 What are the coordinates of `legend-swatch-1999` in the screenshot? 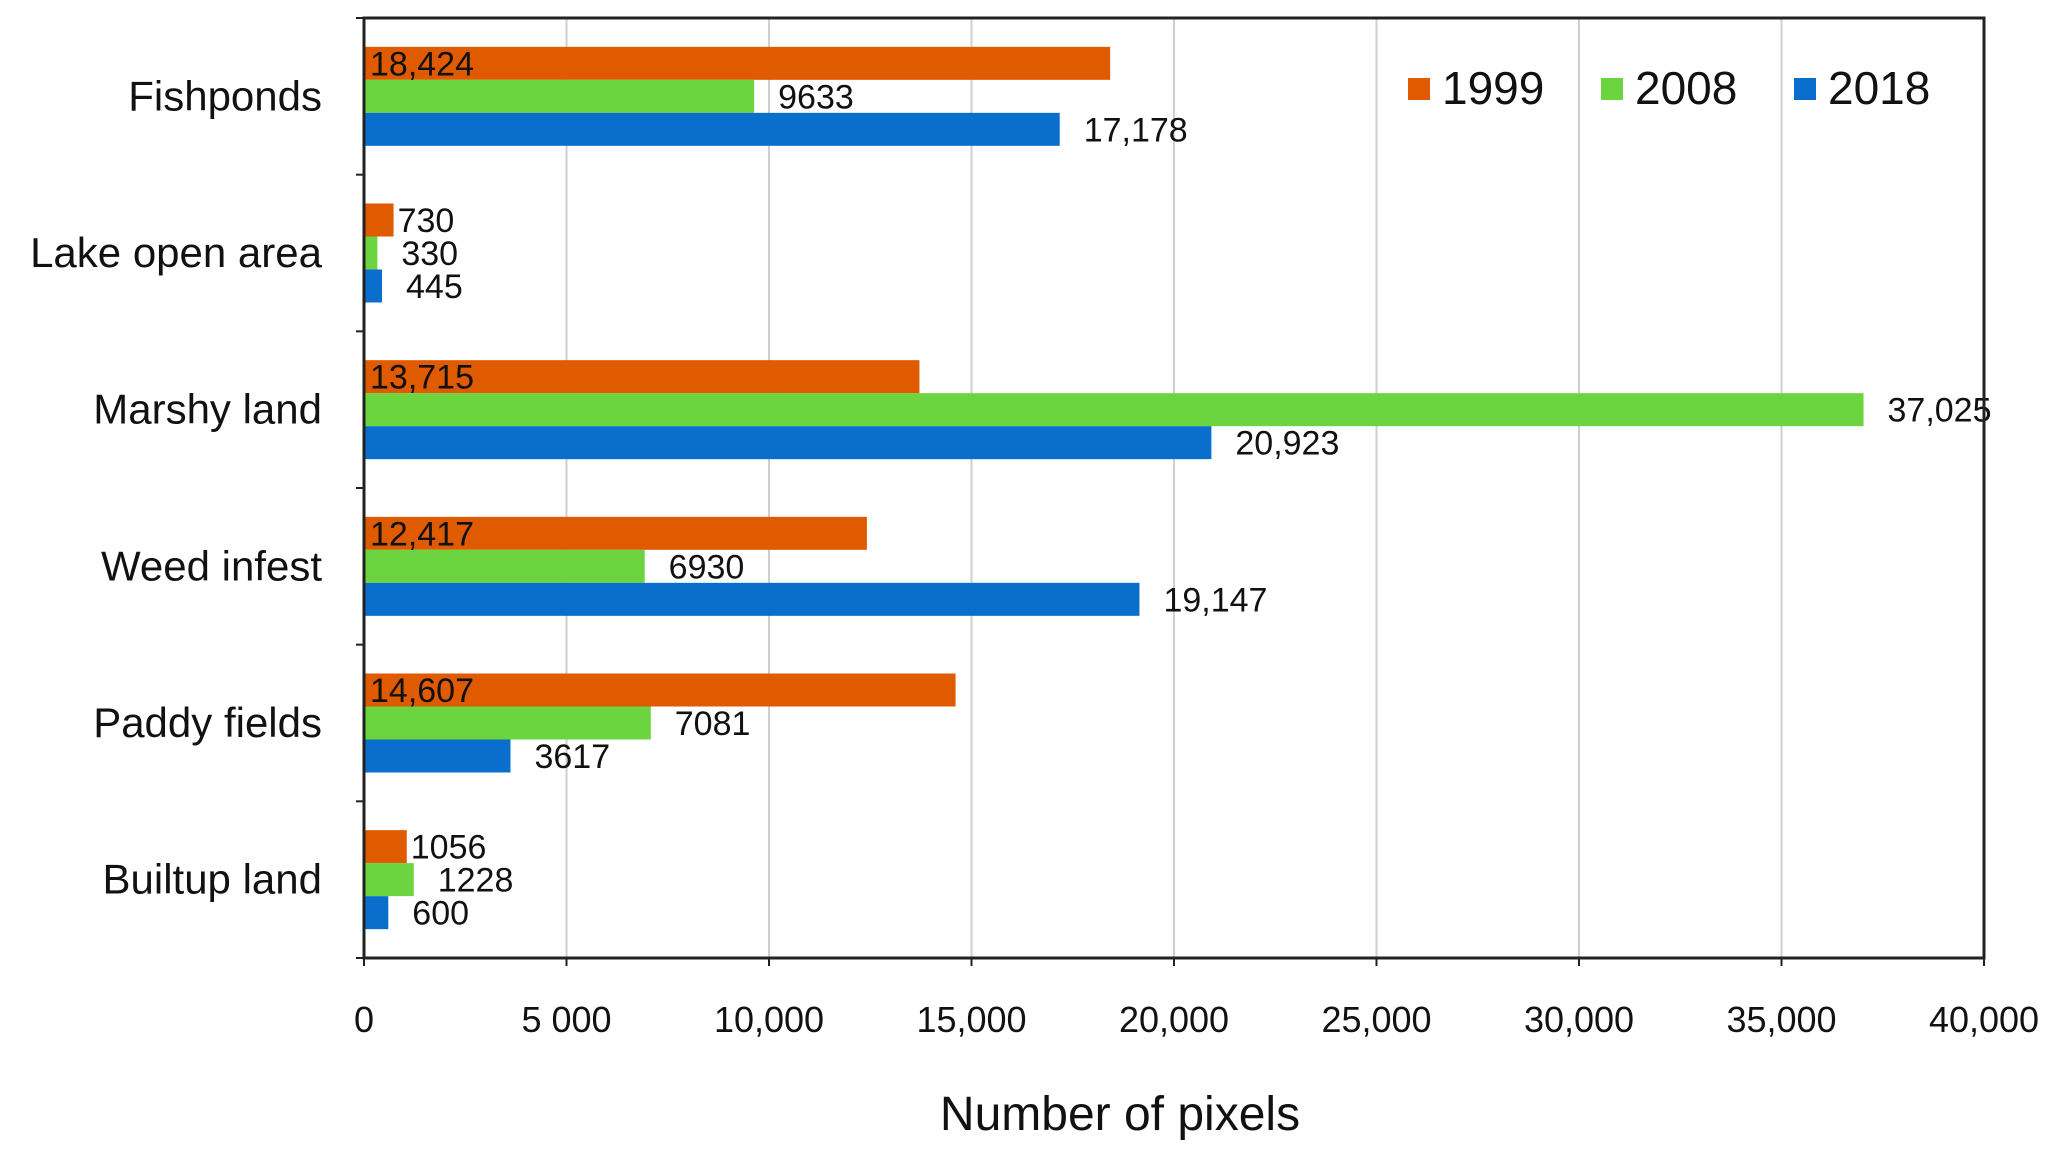 It's located at (1419, 89).